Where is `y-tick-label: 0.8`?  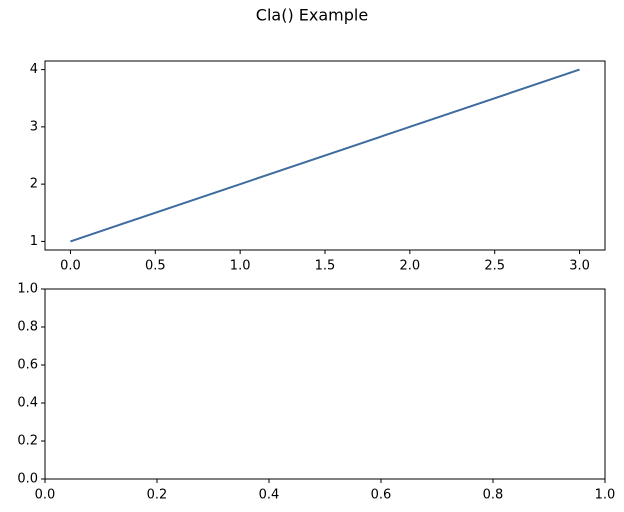
y-tick-label: 0.8 is located at coordinates (27, 327).